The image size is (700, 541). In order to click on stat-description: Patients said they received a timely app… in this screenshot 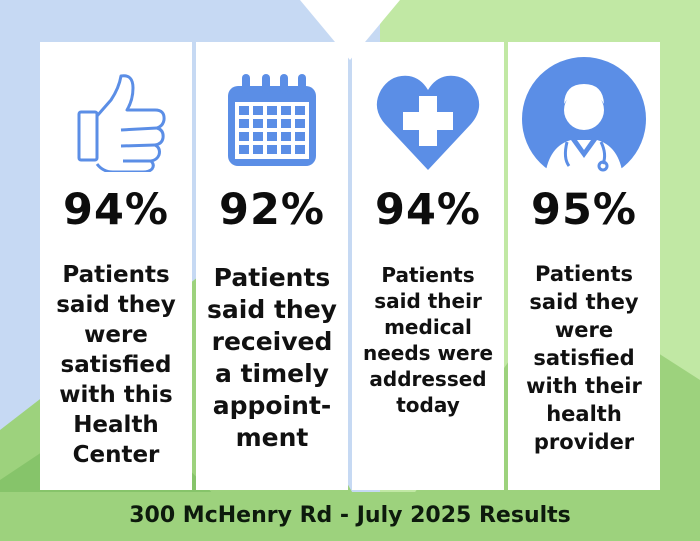, I will do `click(272, 357)`.